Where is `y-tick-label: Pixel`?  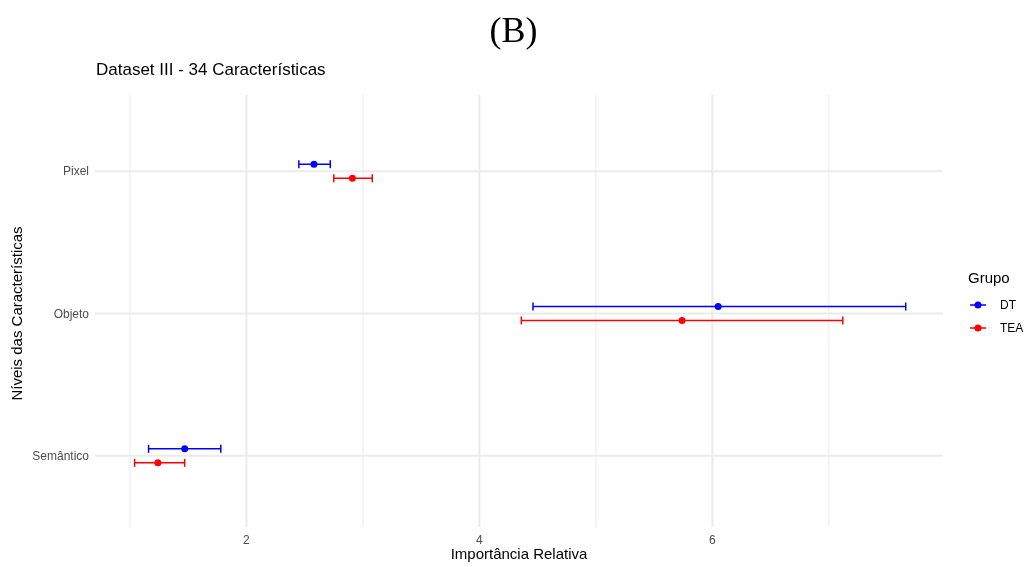 y-tick-label: Pixel is located at coordinates (75, 171).